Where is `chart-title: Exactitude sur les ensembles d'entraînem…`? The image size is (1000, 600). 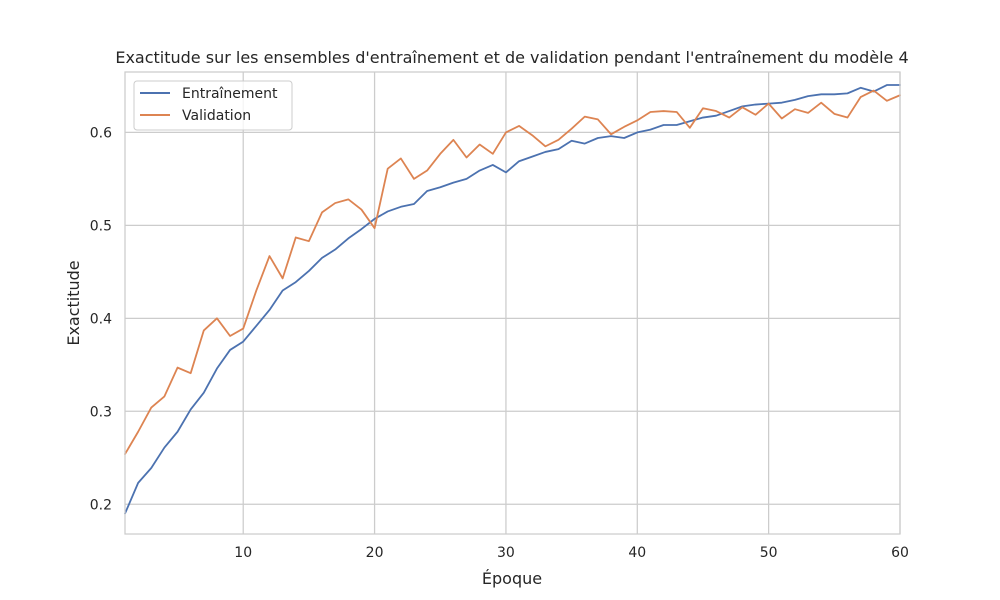
chart-title: Exactitude sur les ensembles d'entraînem… is located at coordinates (511, 57).